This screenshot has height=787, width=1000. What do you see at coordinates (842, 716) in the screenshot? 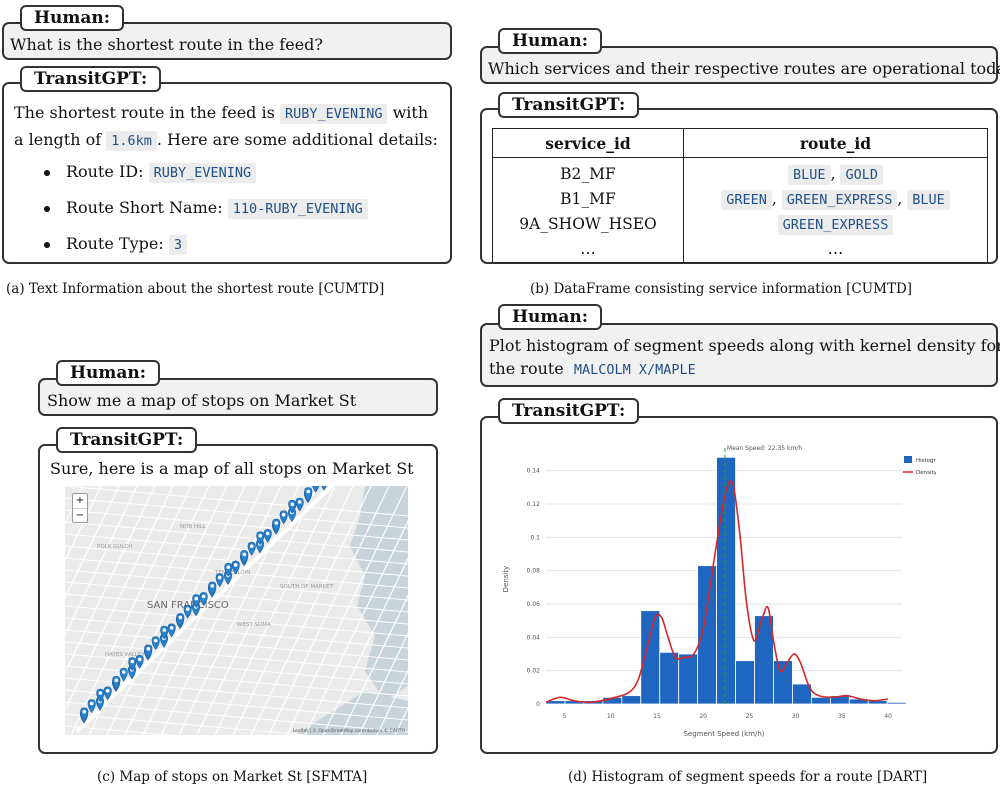
I see `x-tick-label: 35` at bounding box center [842, 716].